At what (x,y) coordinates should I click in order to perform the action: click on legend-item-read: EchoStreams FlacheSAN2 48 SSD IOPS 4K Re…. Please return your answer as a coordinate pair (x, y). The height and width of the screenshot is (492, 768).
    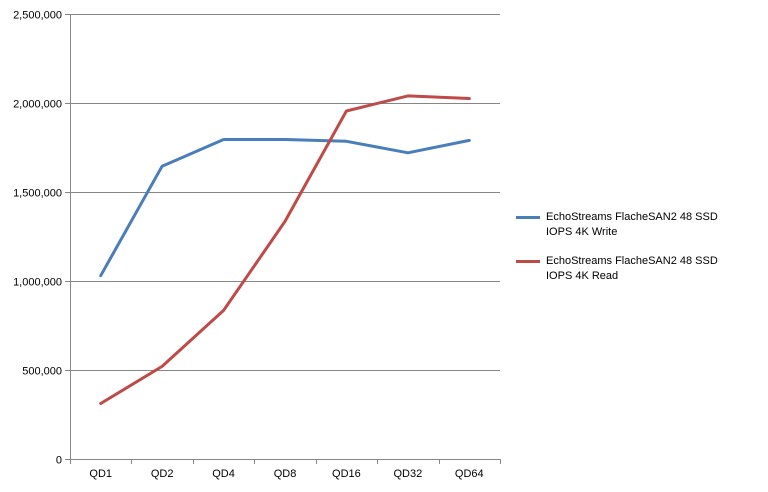
    Looking at the image, I should click on (636, 269).